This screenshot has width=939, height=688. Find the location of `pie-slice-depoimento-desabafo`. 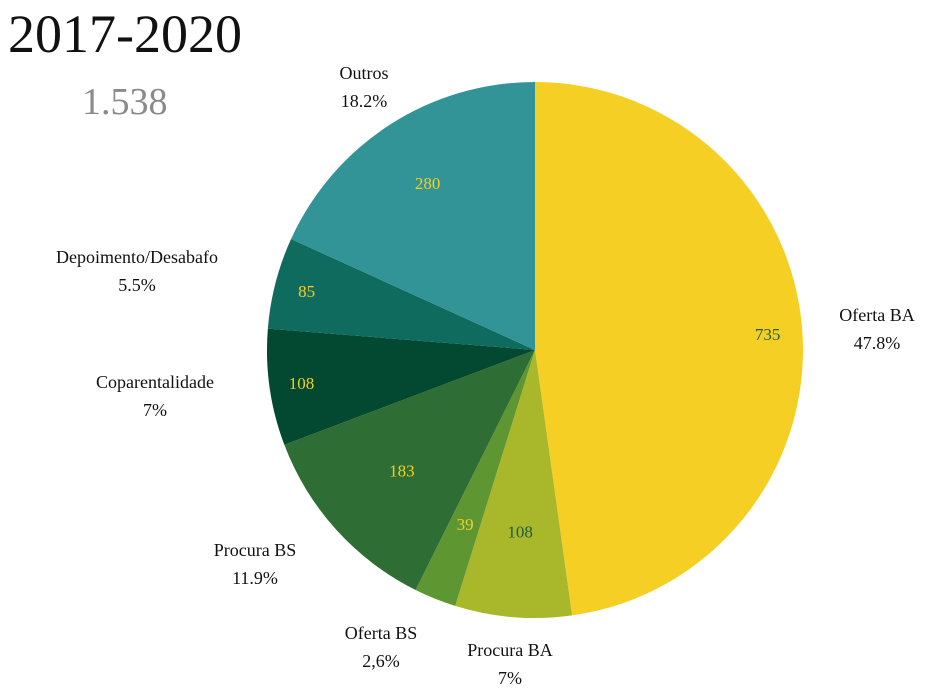

pie-slice-depoimento-desabafo is located at coordinates (401, 294).